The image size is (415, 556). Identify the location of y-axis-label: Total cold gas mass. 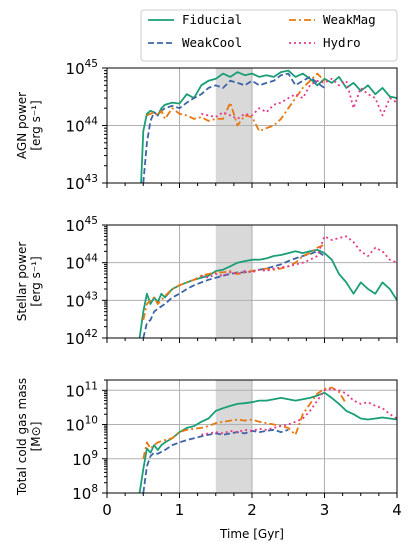
(22, 437).